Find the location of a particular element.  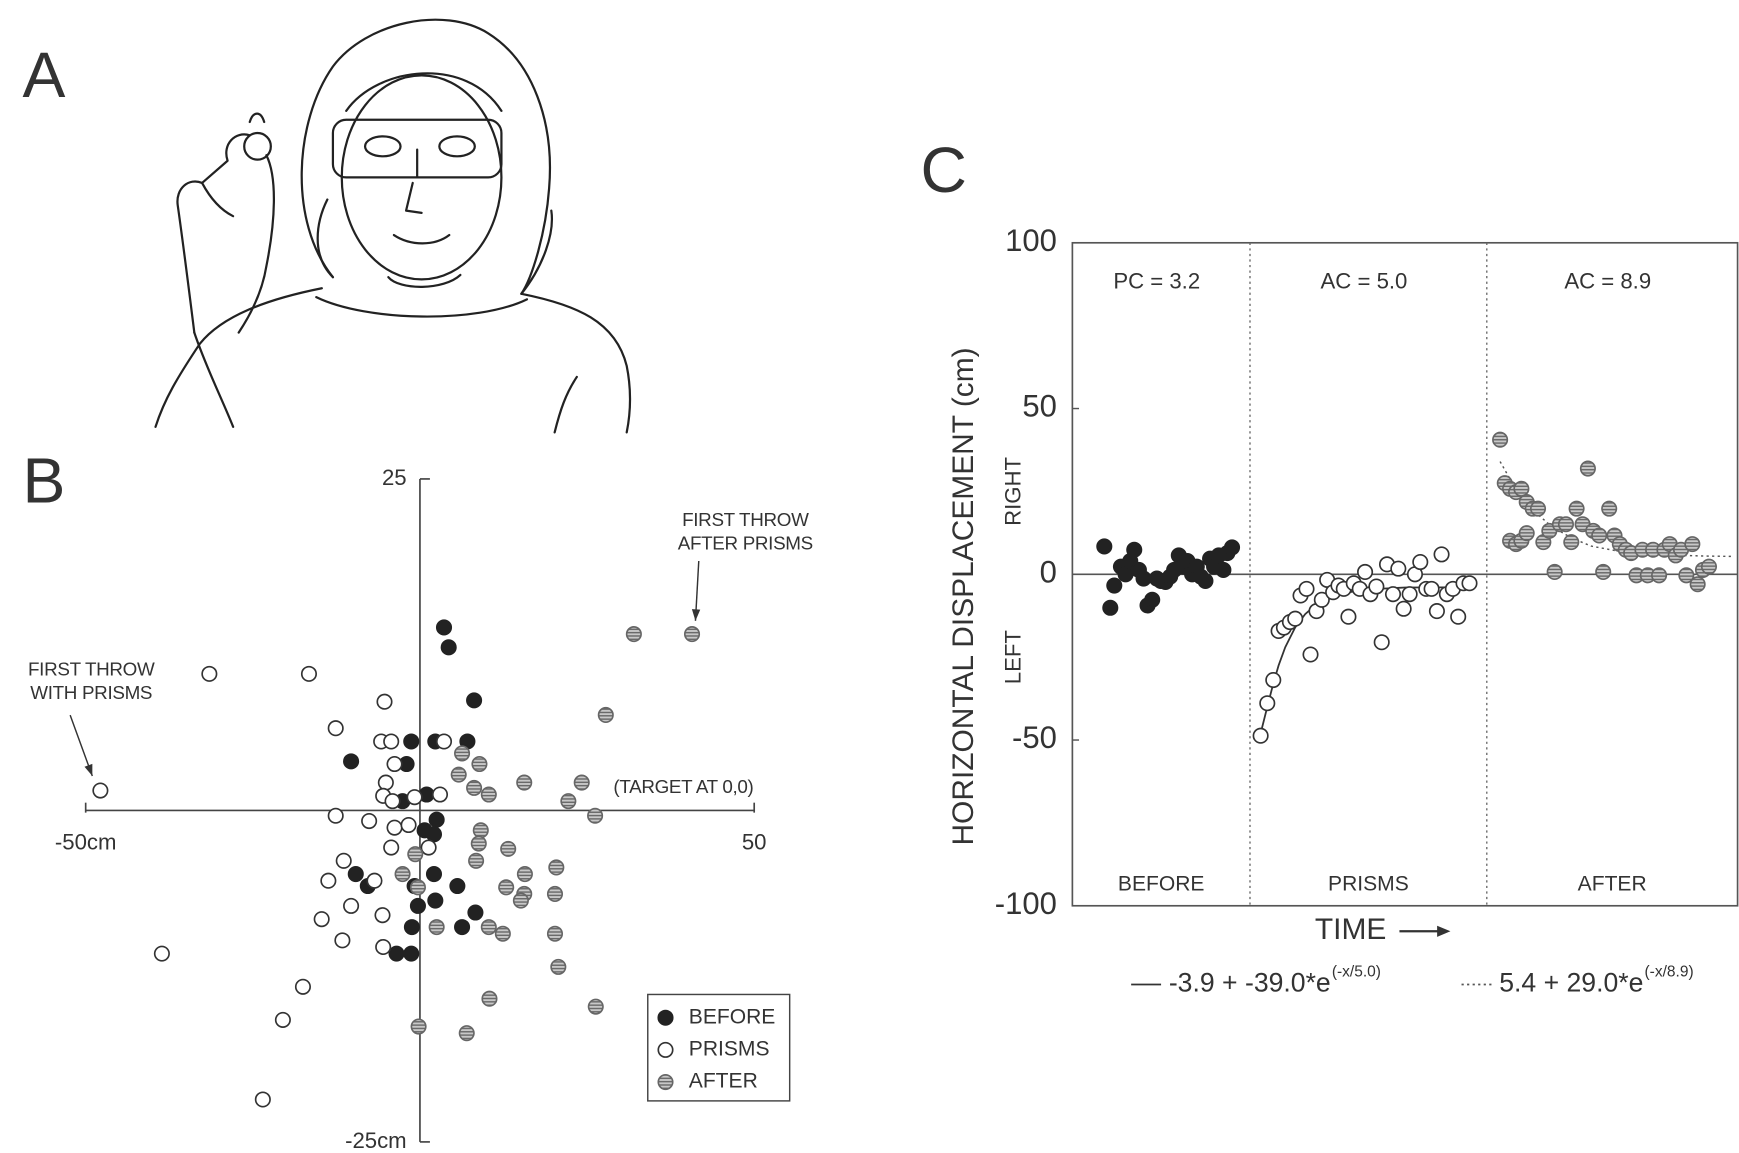

annotation: AFTER PRISMS is located at coordinates (745, 542).